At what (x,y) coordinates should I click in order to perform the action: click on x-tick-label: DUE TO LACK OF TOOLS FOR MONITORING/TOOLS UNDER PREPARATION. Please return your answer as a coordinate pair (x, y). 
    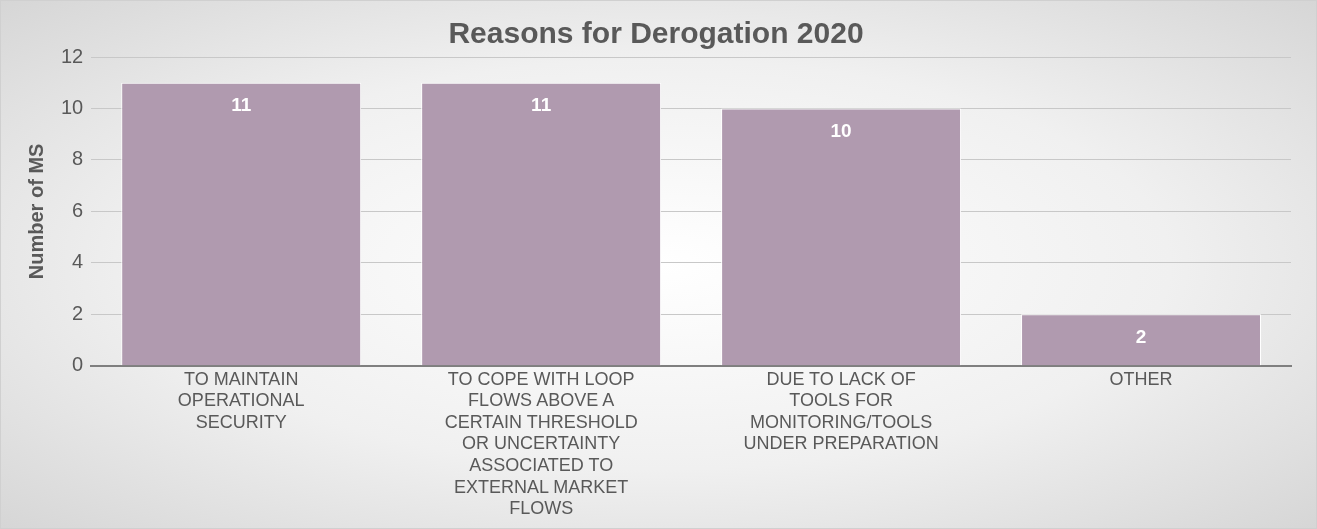
    Looking at the image, I should click on (841, 411).